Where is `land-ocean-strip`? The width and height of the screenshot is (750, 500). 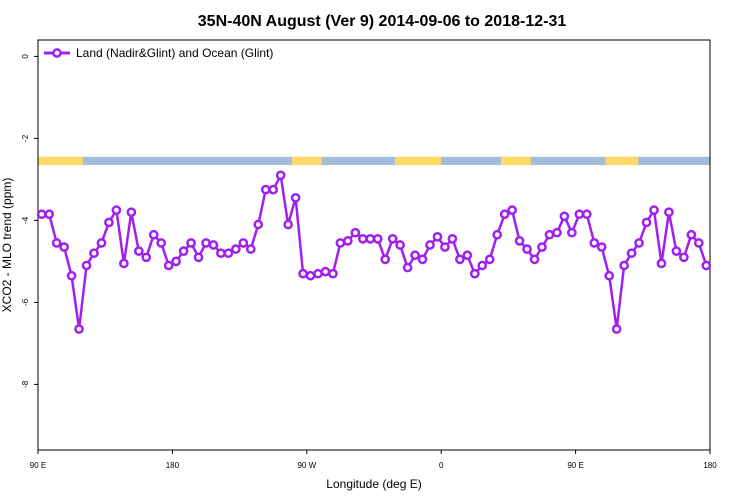
land-ocean-strip is located at coordinates (374, 161).